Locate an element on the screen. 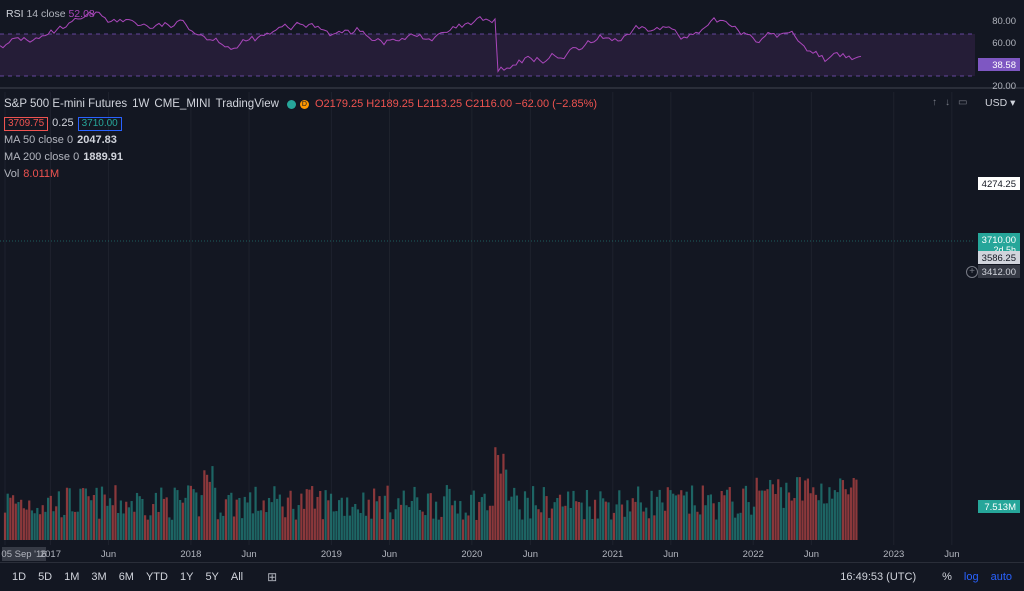  time-tick-label: 2022 is located at coordinates (753, 554).